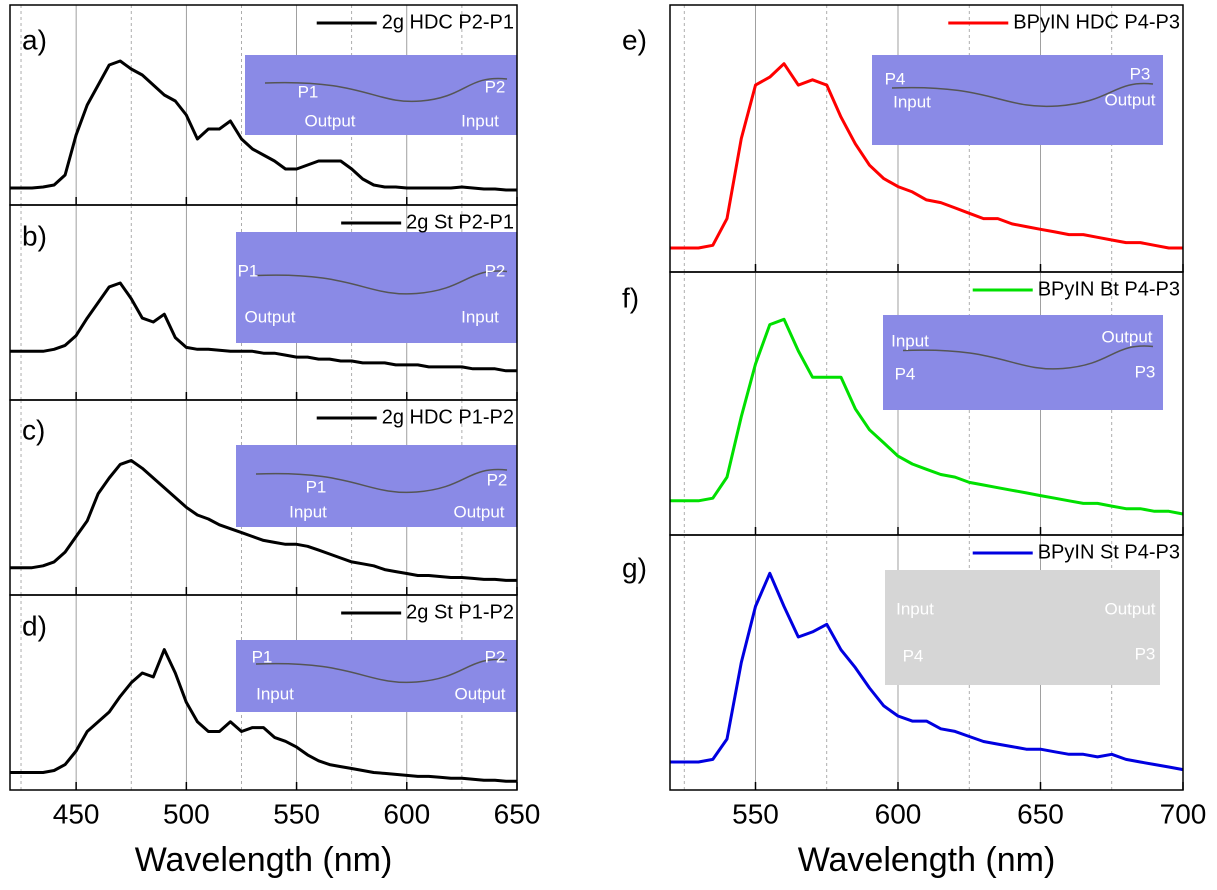  I want to click on legend-label: BPyIN HDC P4-P3, so click(1096, 22).